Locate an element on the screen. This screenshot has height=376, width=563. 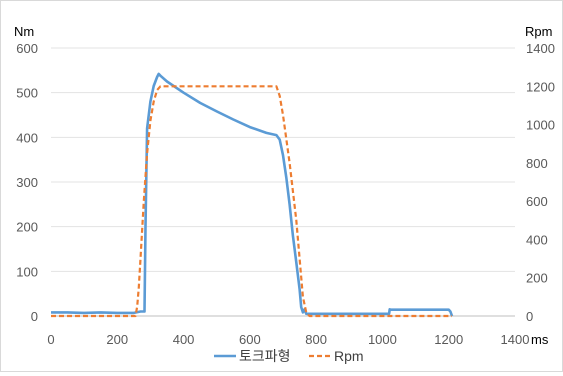
y-right-tick-label: 0 is located at coordinates (529, 316).